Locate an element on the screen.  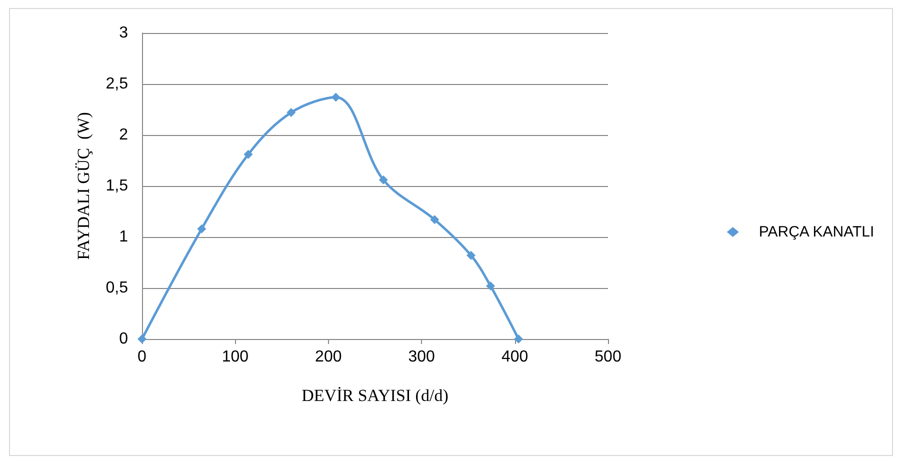
y-axis-title: FAYDALI GÜÇ (W) is located at coordinates (83, 186).